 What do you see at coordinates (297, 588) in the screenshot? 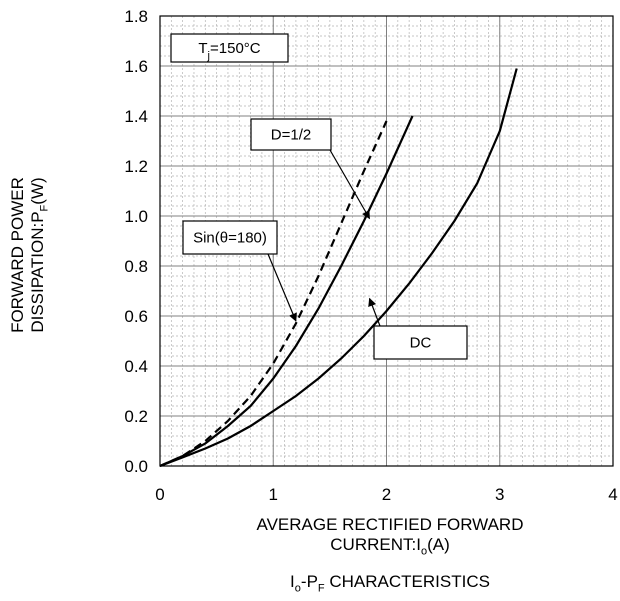
I see `chart-title-a-sub: o` at bounding box center [297, 588].